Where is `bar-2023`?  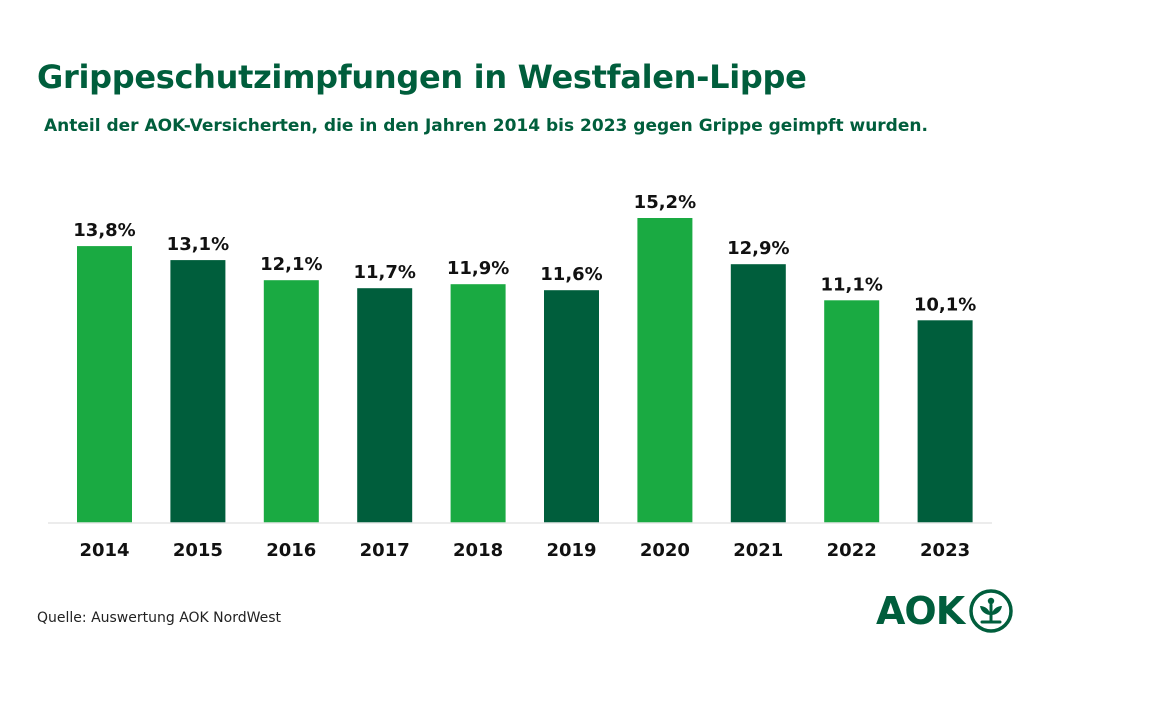 bar-2023 is located at coordinates (945, 421).